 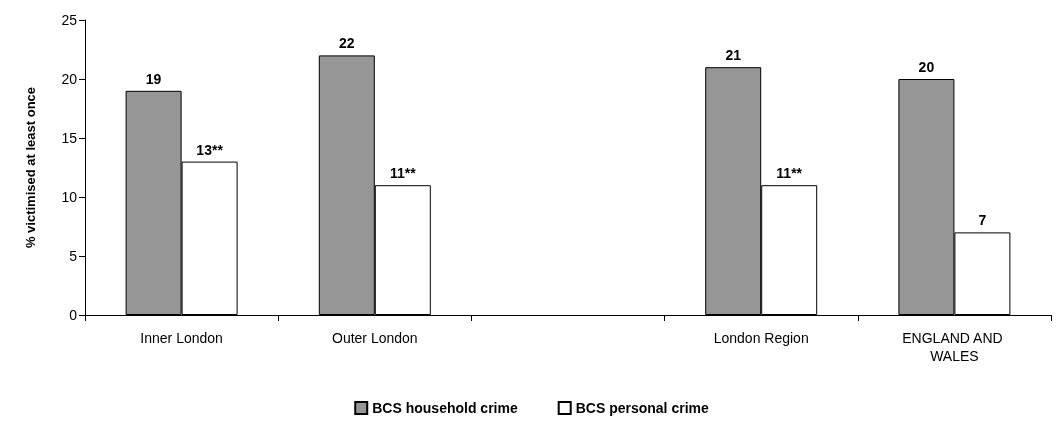 I want to click on data-label: 7, so click(x=982, y=220).